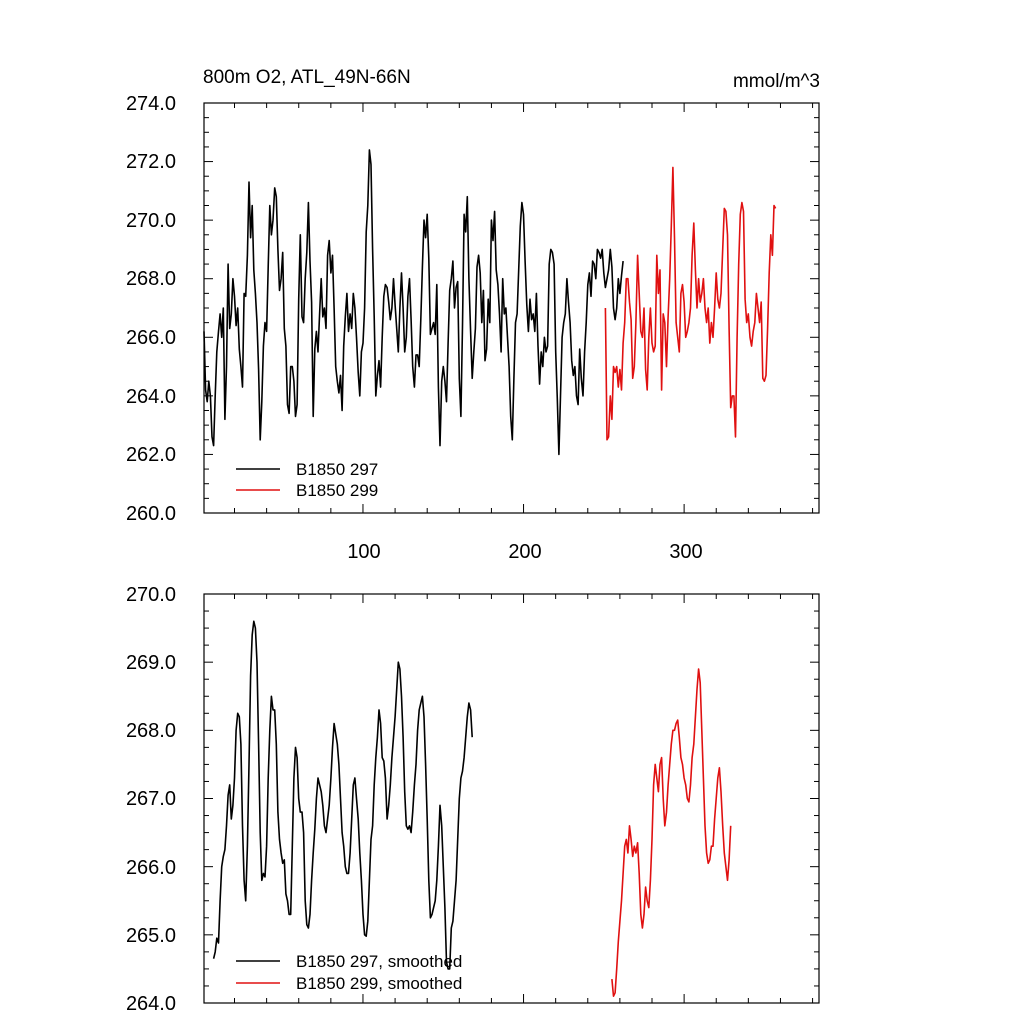  What do you see at coordinates (685, 552) in the screenshot?
I see `top-x-tick-label: 300` at bounding box center [685, 552].